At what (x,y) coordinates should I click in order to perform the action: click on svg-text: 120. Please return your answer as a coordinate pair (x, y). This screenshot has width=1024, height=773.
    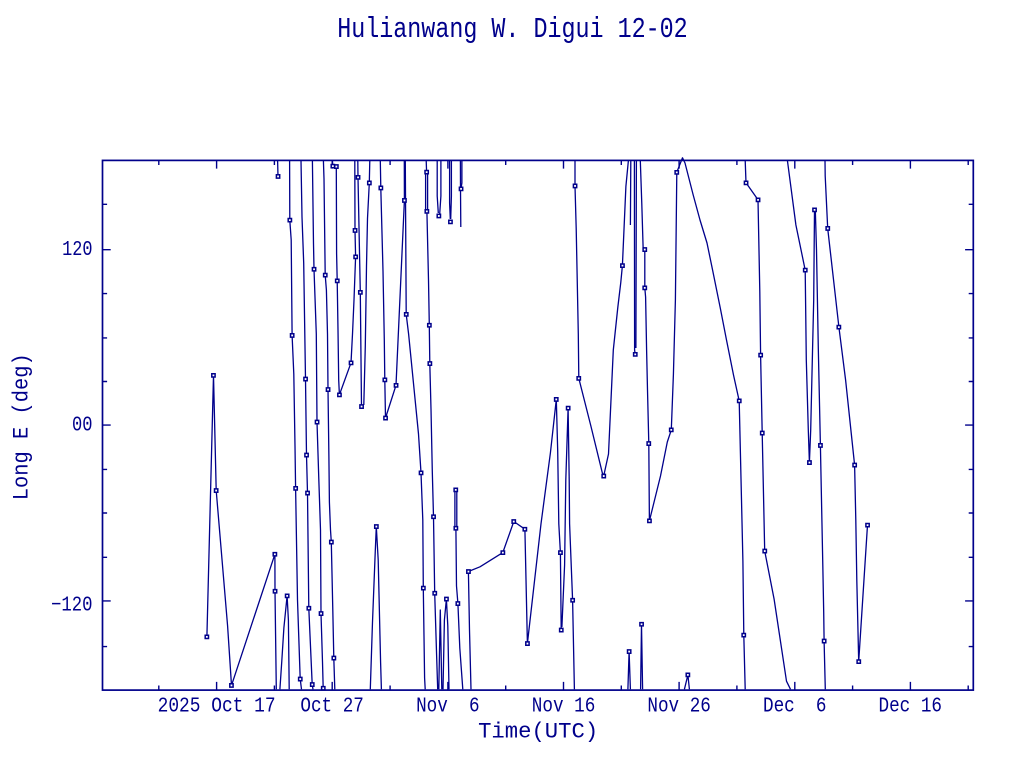
    Looking at the image, I should click on (77, 250).